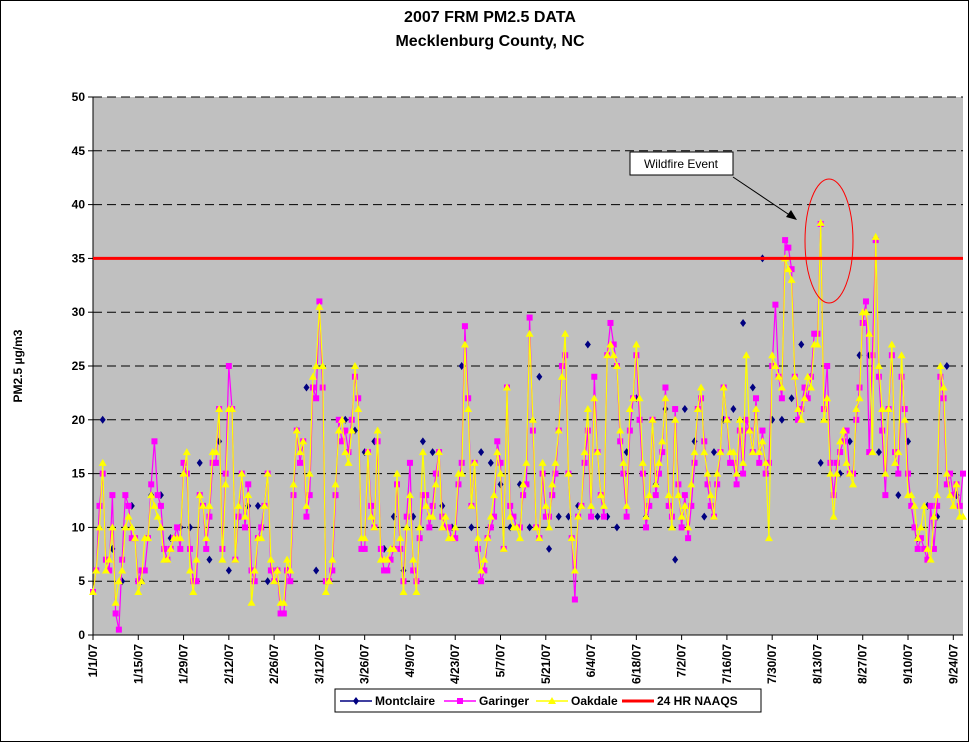 The width and height of the screenshot is (969, 742). Describe the element at coordinates (79, 258) in the screenshot. I see `y-tick-label: 35` at that location.